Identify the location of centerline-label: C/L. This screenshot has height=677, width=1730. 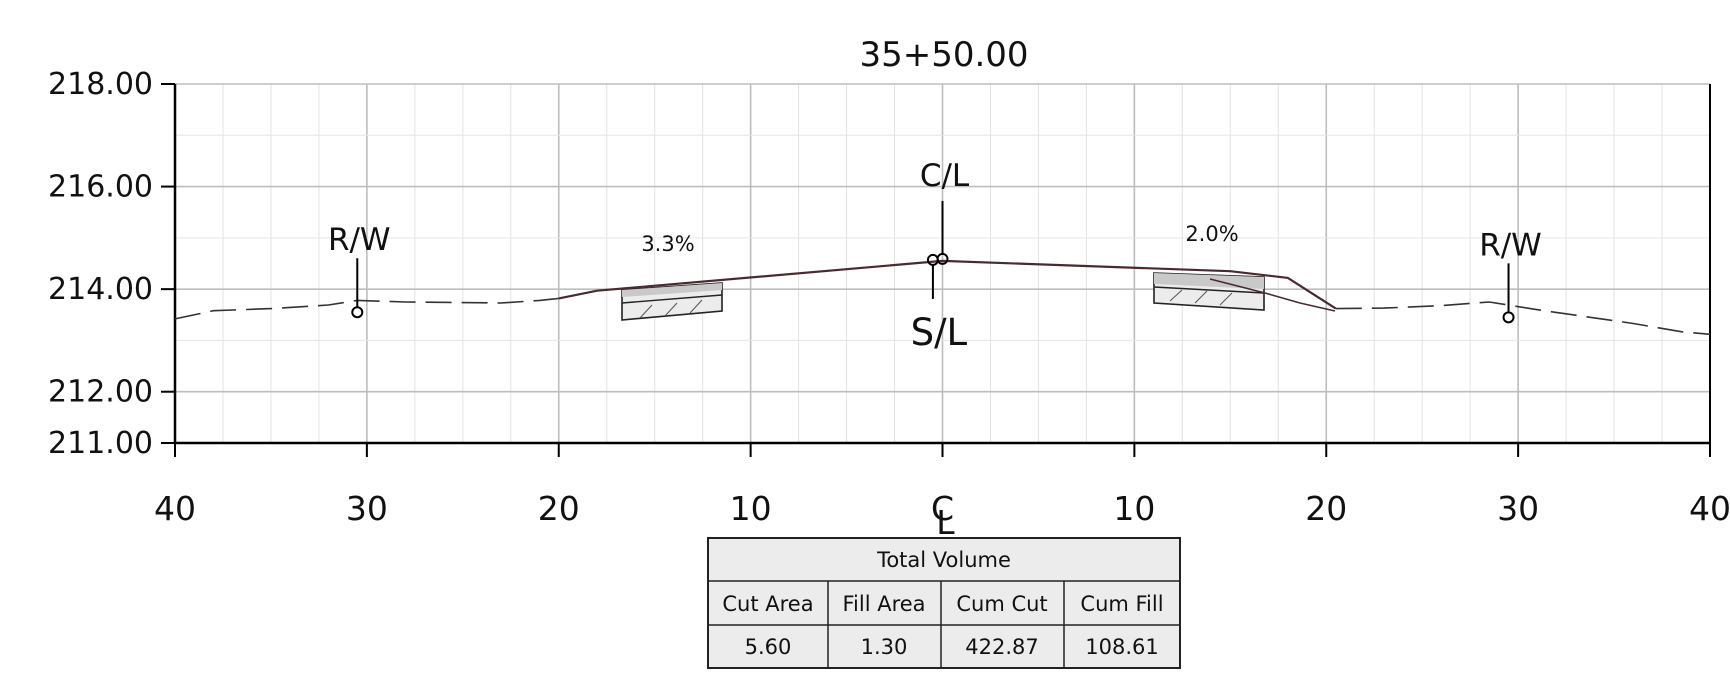
(945, 176).